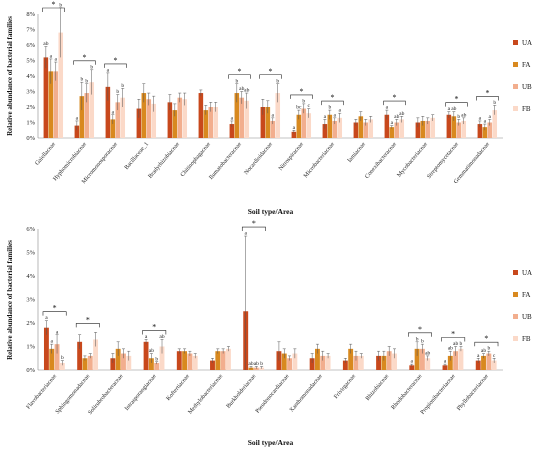 The width and height of the screenshot is (550, 457). What do you see at coordinates (527, 43) in the screenshot?
I see `legend-label: UA` at bounding box center [527, 43].